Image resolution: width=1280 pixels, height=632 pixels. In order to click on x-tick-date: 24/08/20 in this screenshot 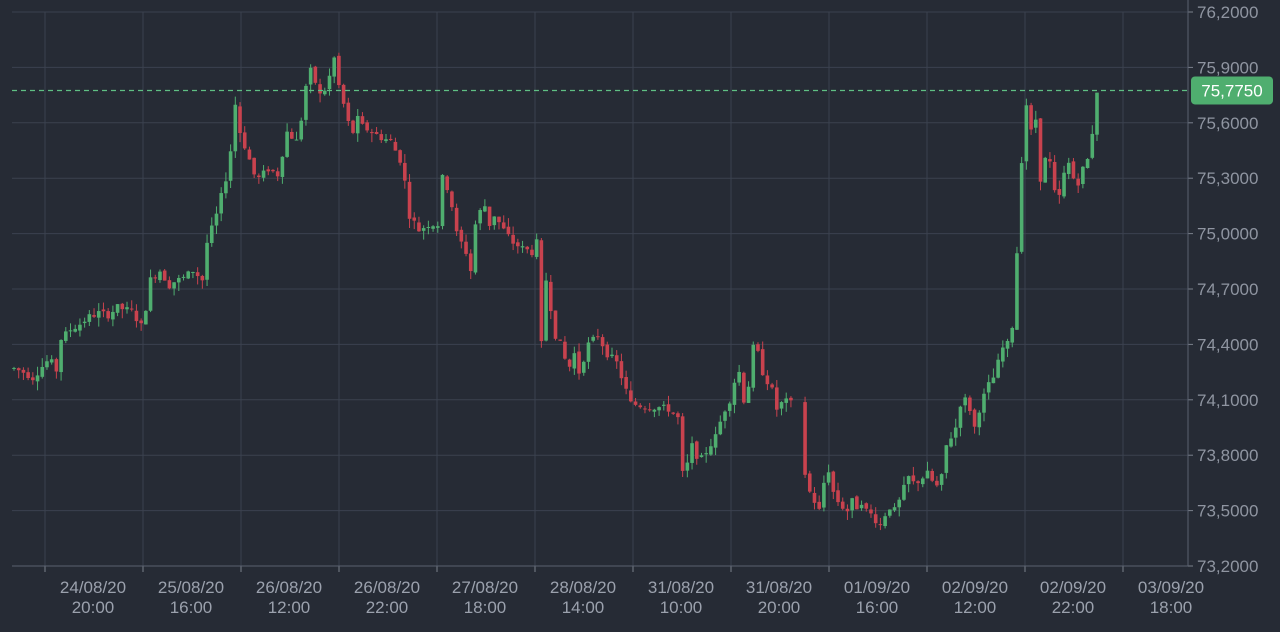, I will do `click(93, 587)`.